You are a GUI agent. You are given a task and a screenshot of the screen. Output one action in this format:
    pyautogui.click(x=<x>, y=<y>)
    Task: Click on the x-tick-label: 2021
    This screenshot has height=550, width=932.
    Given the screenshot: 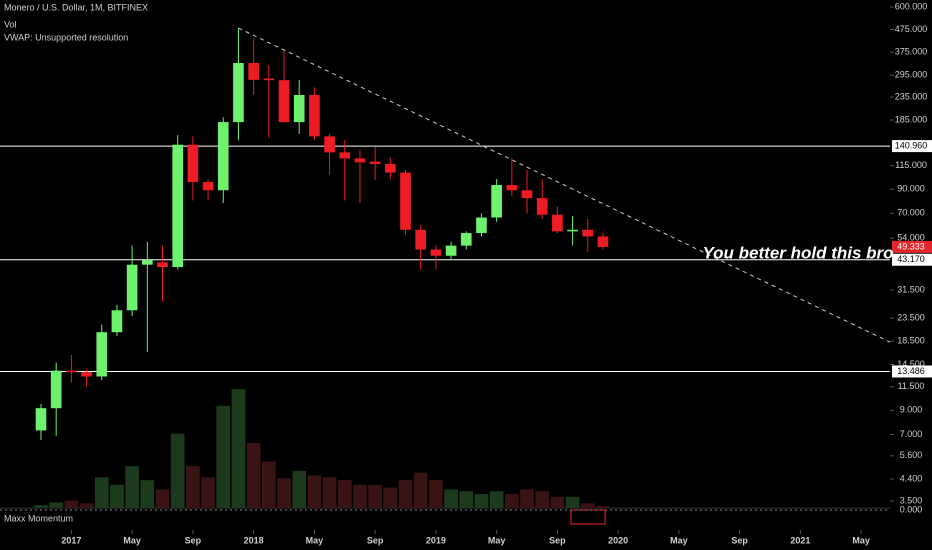 What is the action you would take?
    pyautogui.click(x=800, y=540)
    